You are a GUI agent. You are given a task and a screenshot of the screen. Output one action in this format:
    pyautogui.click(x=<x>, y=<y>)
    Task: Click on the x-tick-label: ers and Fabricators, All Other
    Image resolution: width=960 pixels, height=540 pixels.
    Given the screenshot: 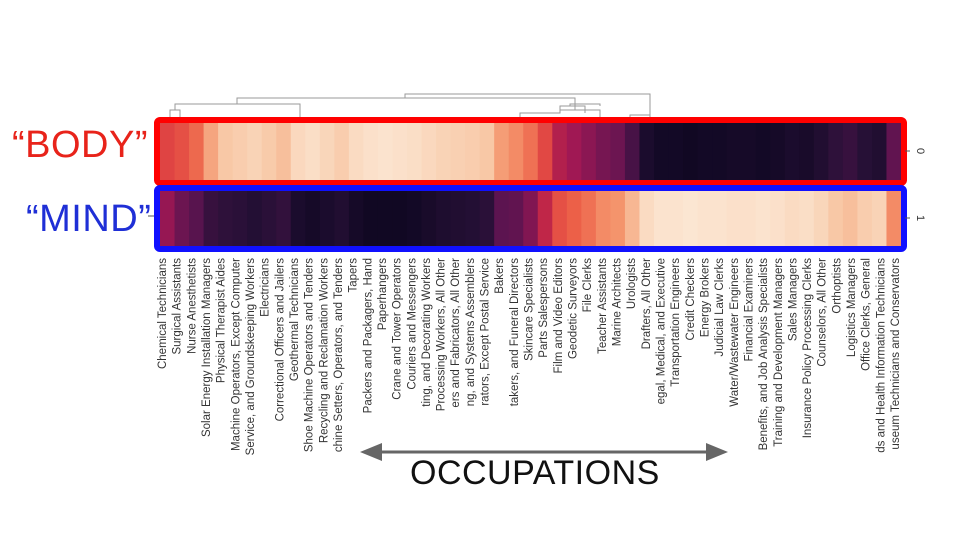 What is the action you would take?
    pyautogui.click(x=456, y=333)
    